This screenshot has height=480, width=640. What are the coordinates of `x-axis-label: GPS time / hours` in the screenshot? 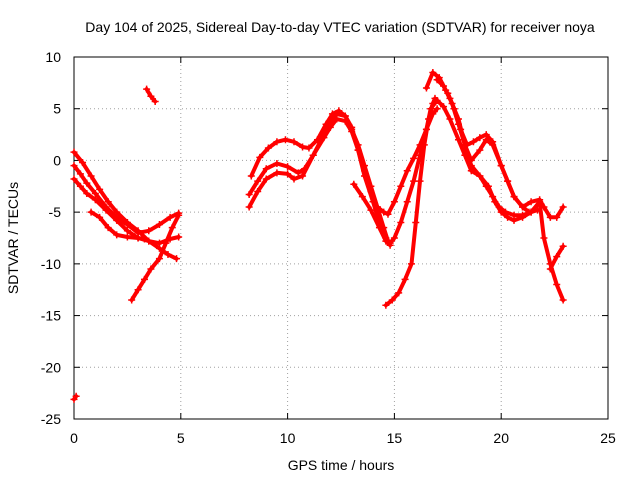 It's located at (341, 465).